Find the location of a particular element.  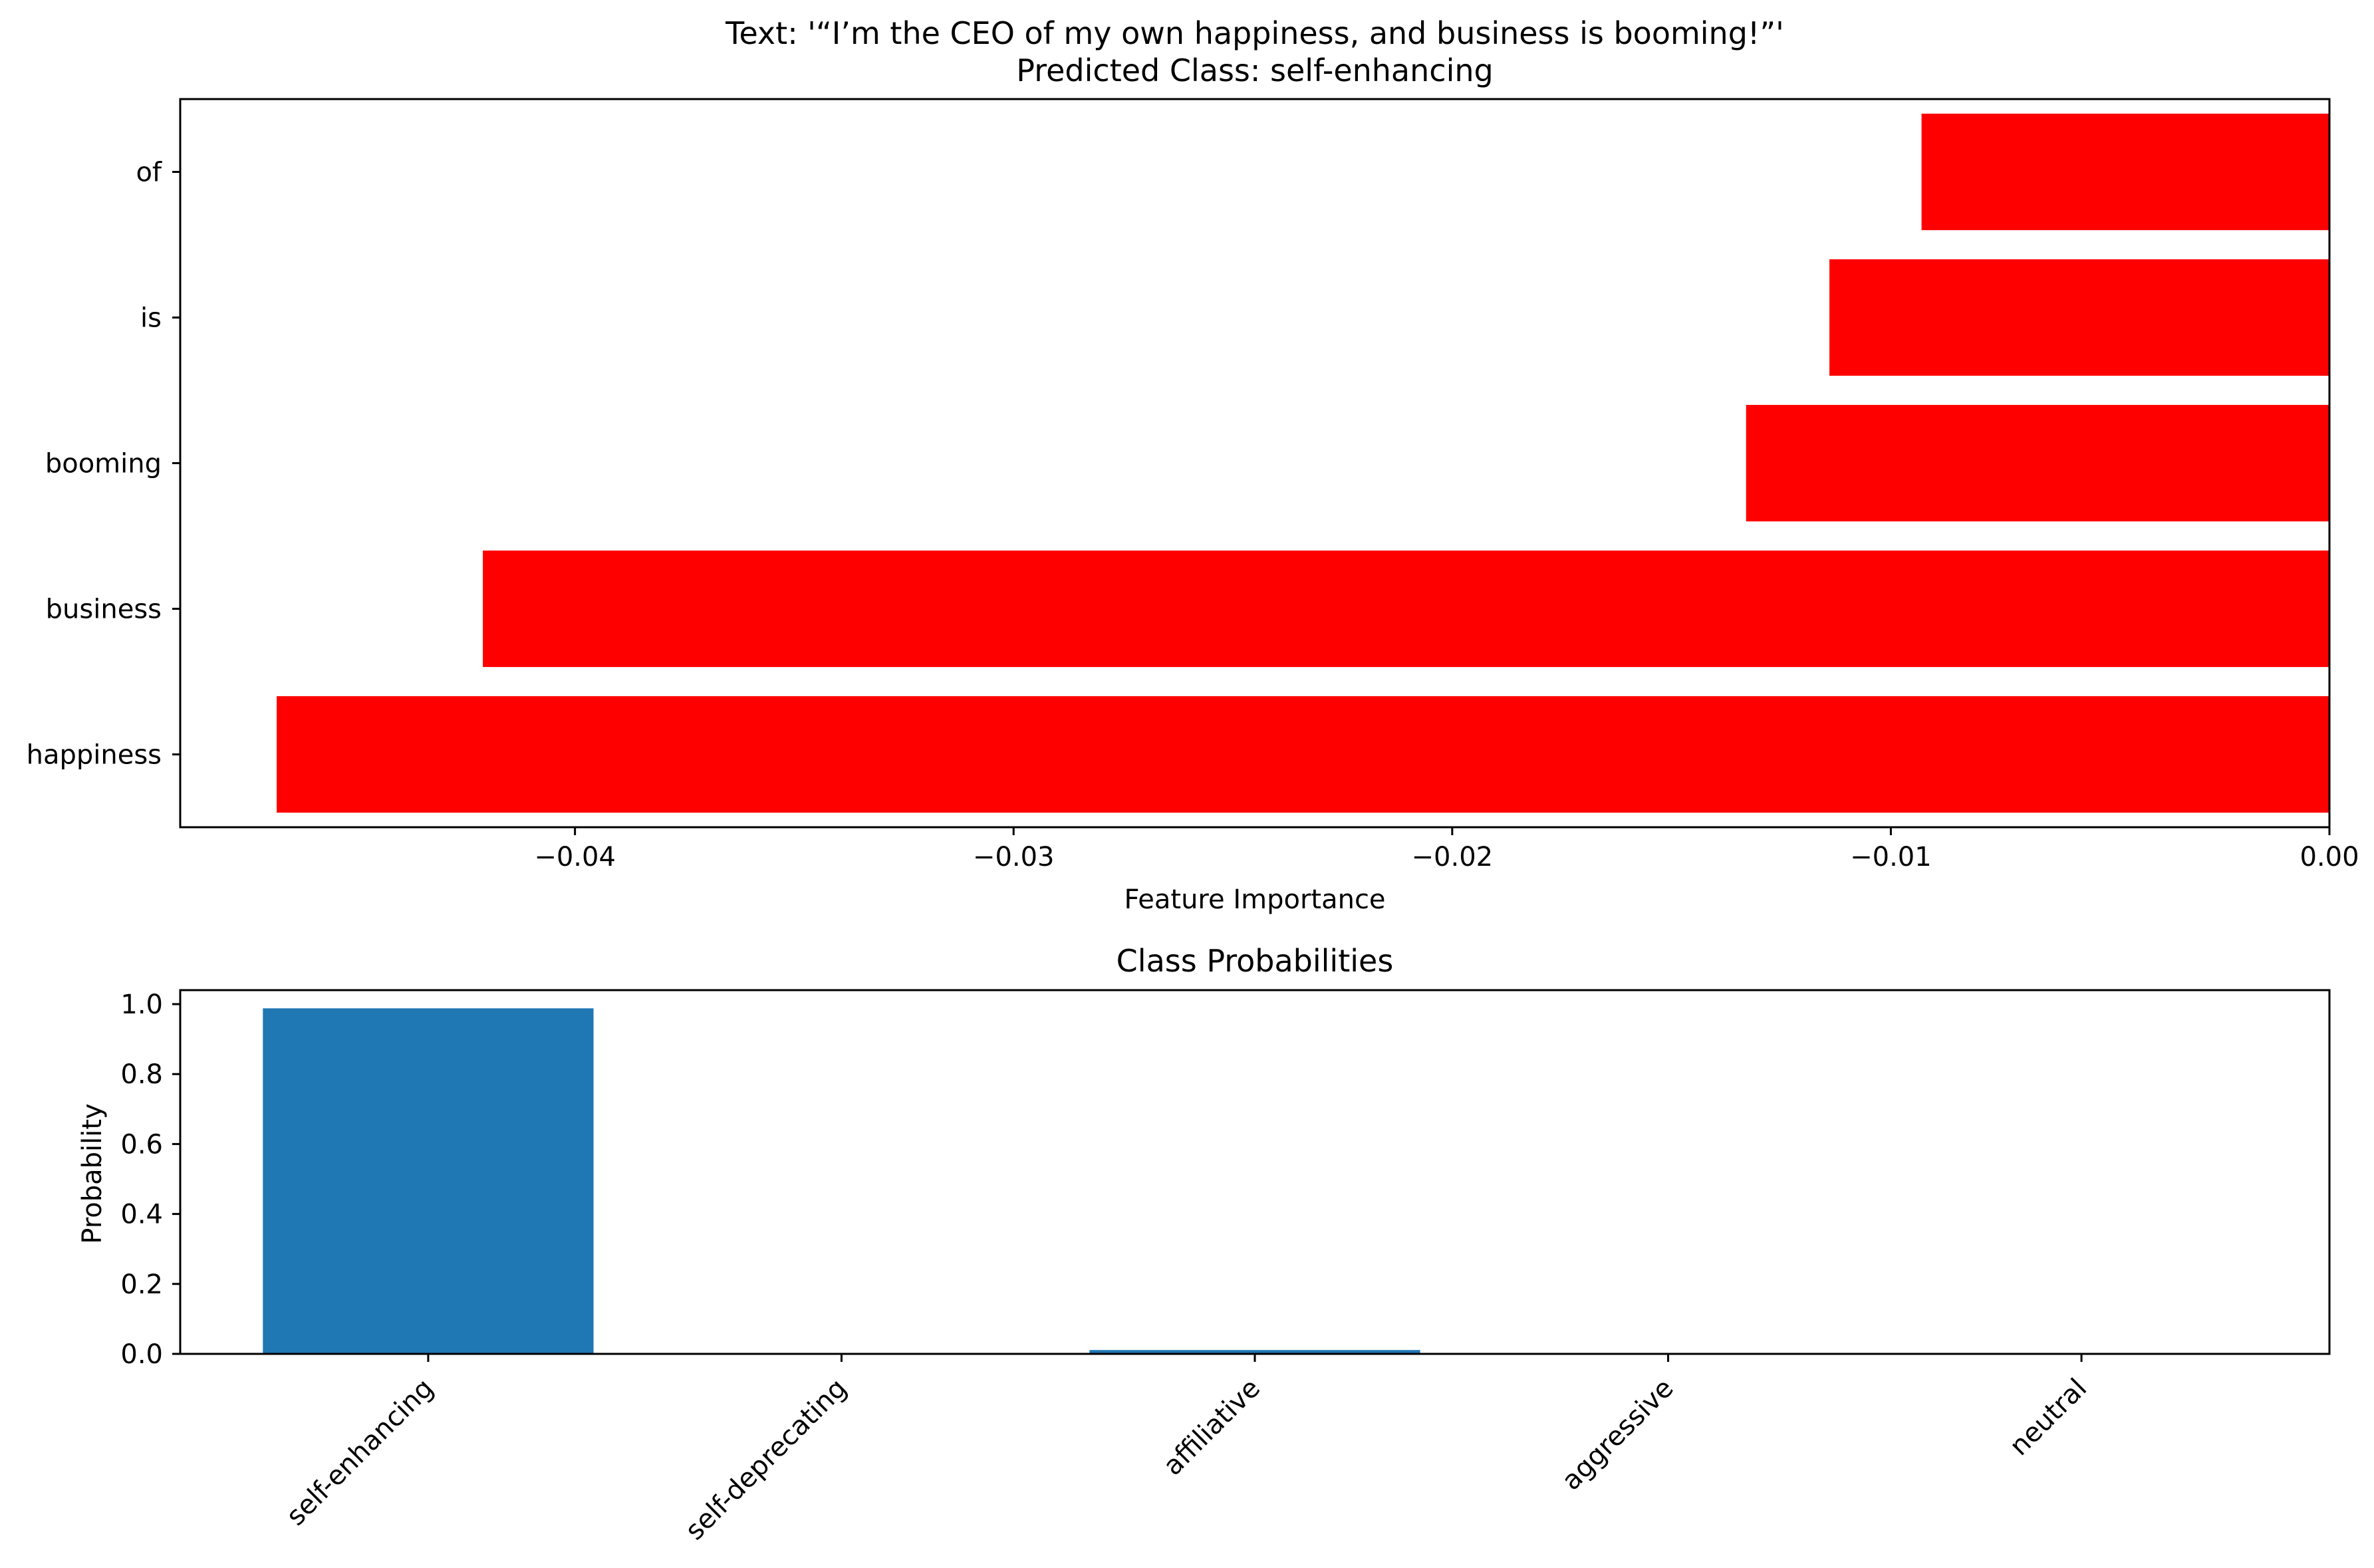

feature-x-ticks: −0.04 −0.03 −0.02 −0.01 0.00 is located at coordinates (1446, 849).